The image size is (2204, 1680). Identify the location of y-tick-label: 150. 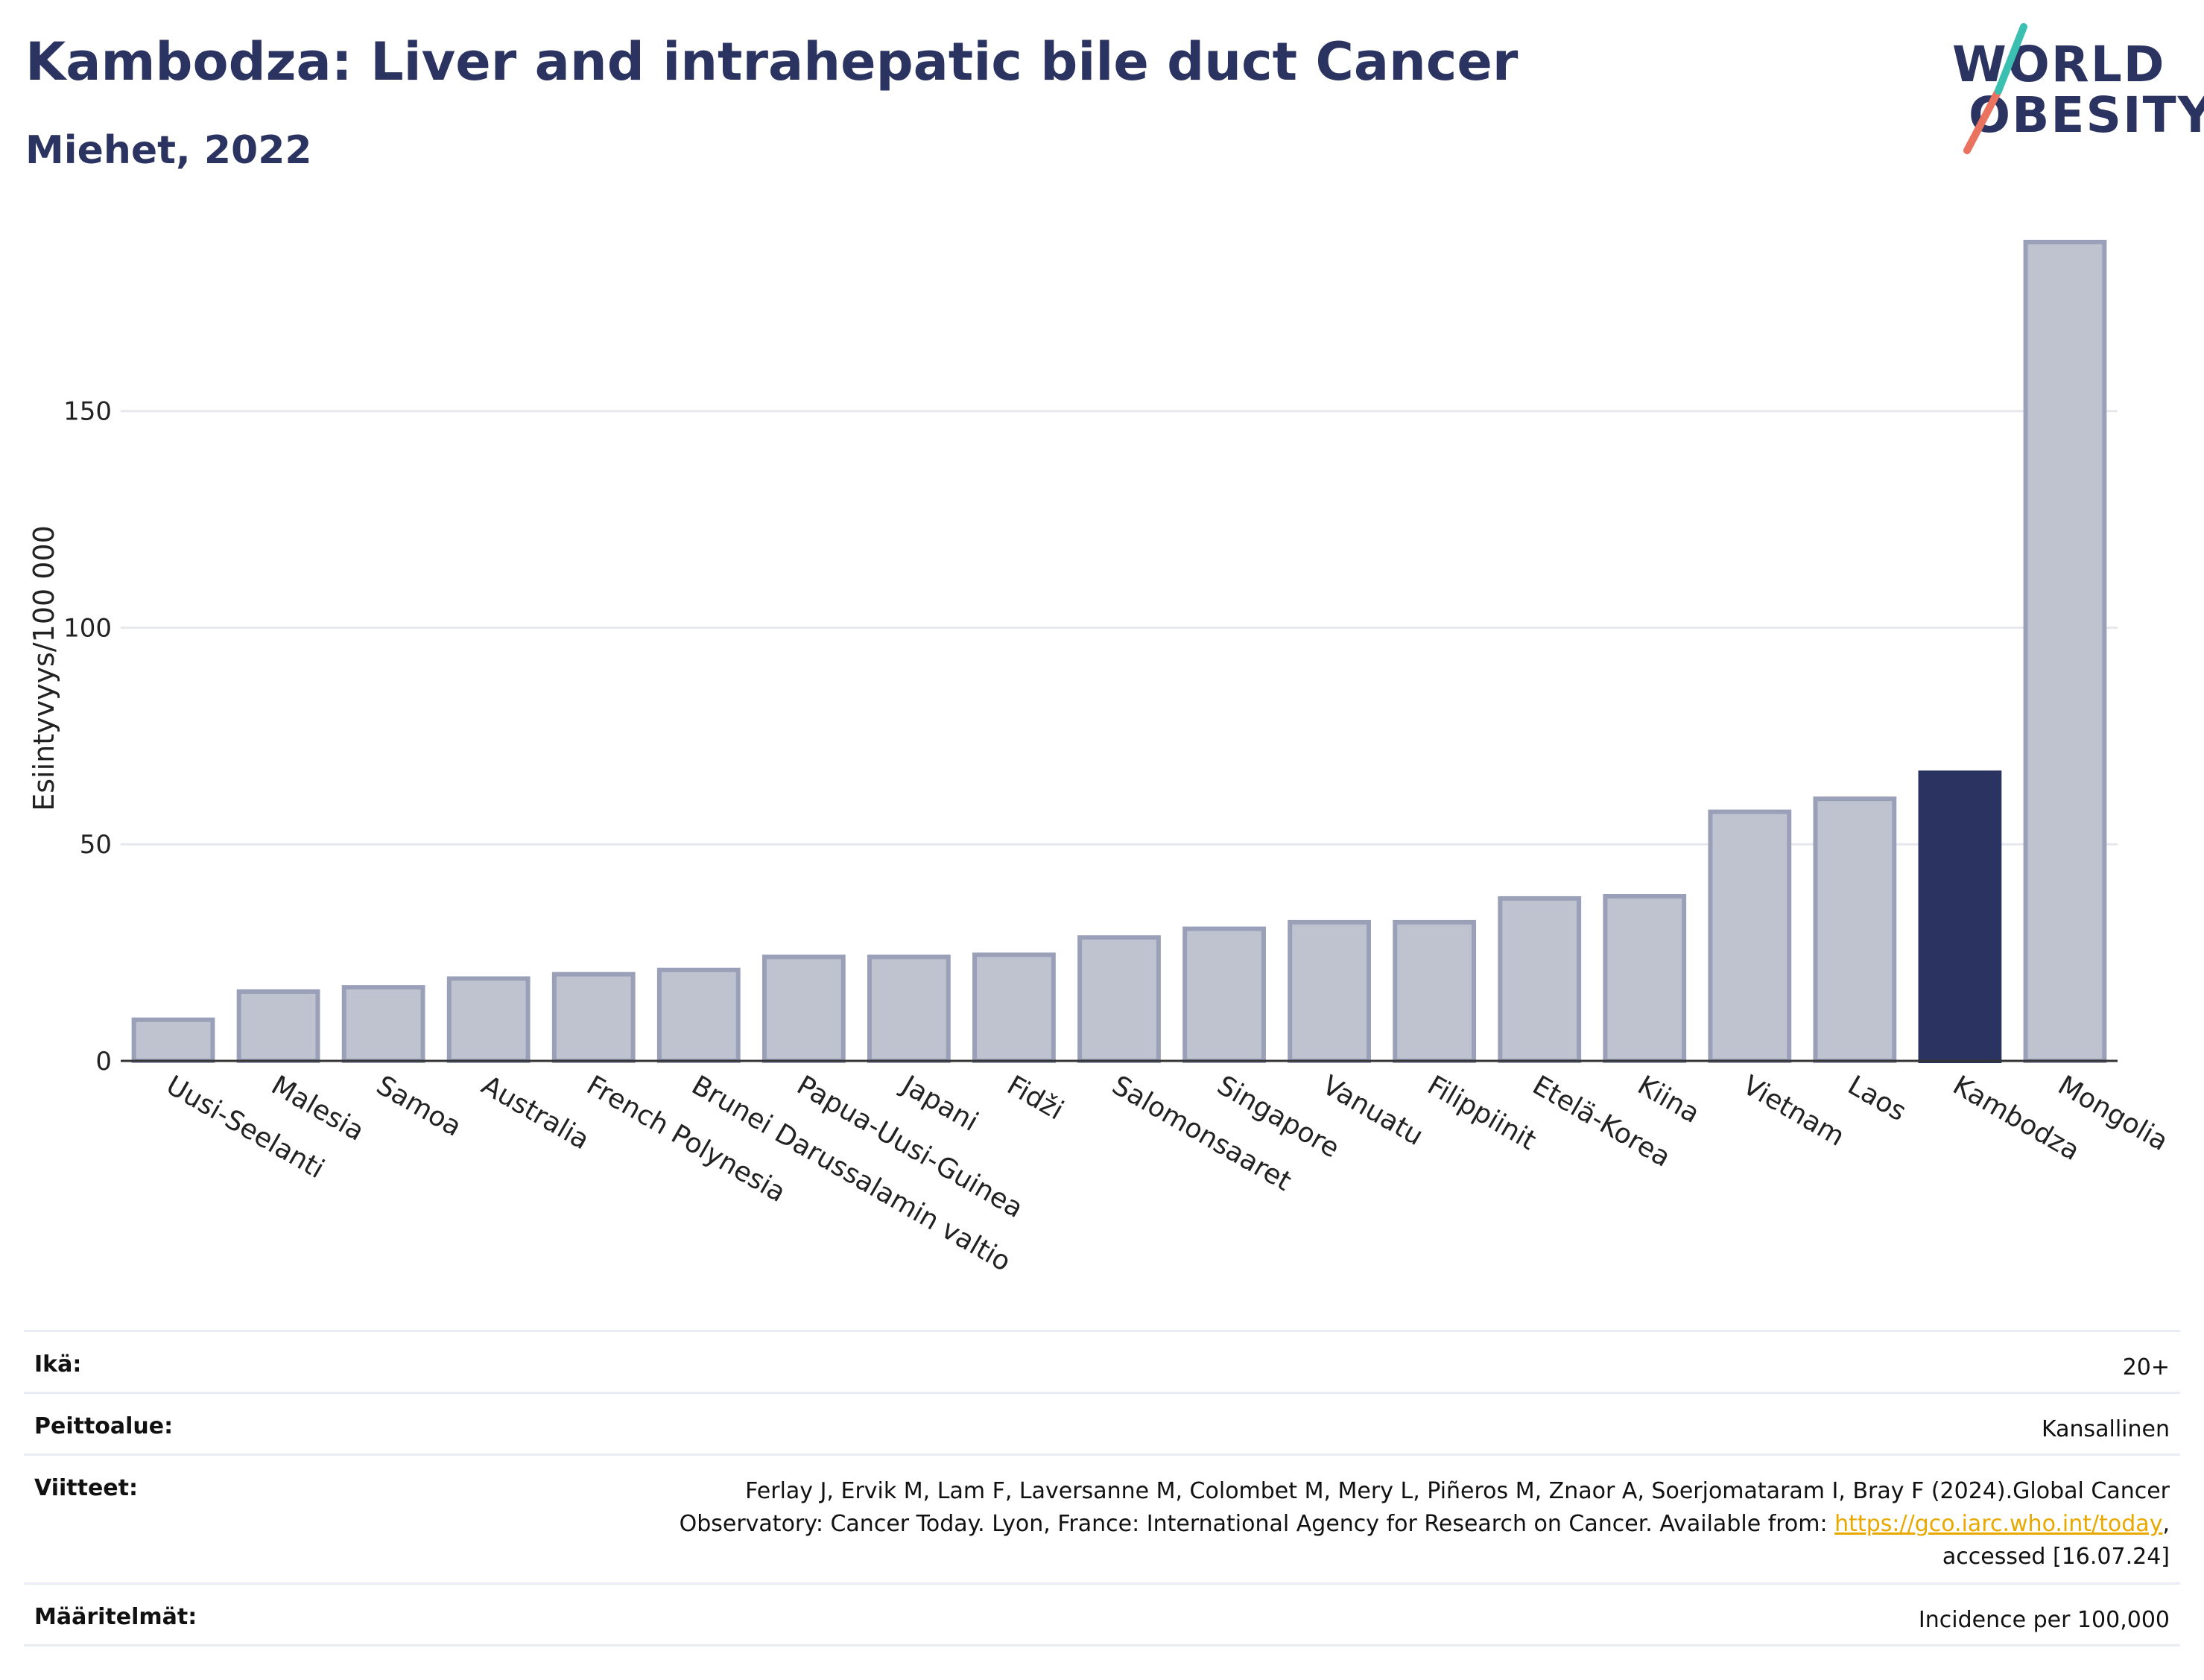
(87, 412).